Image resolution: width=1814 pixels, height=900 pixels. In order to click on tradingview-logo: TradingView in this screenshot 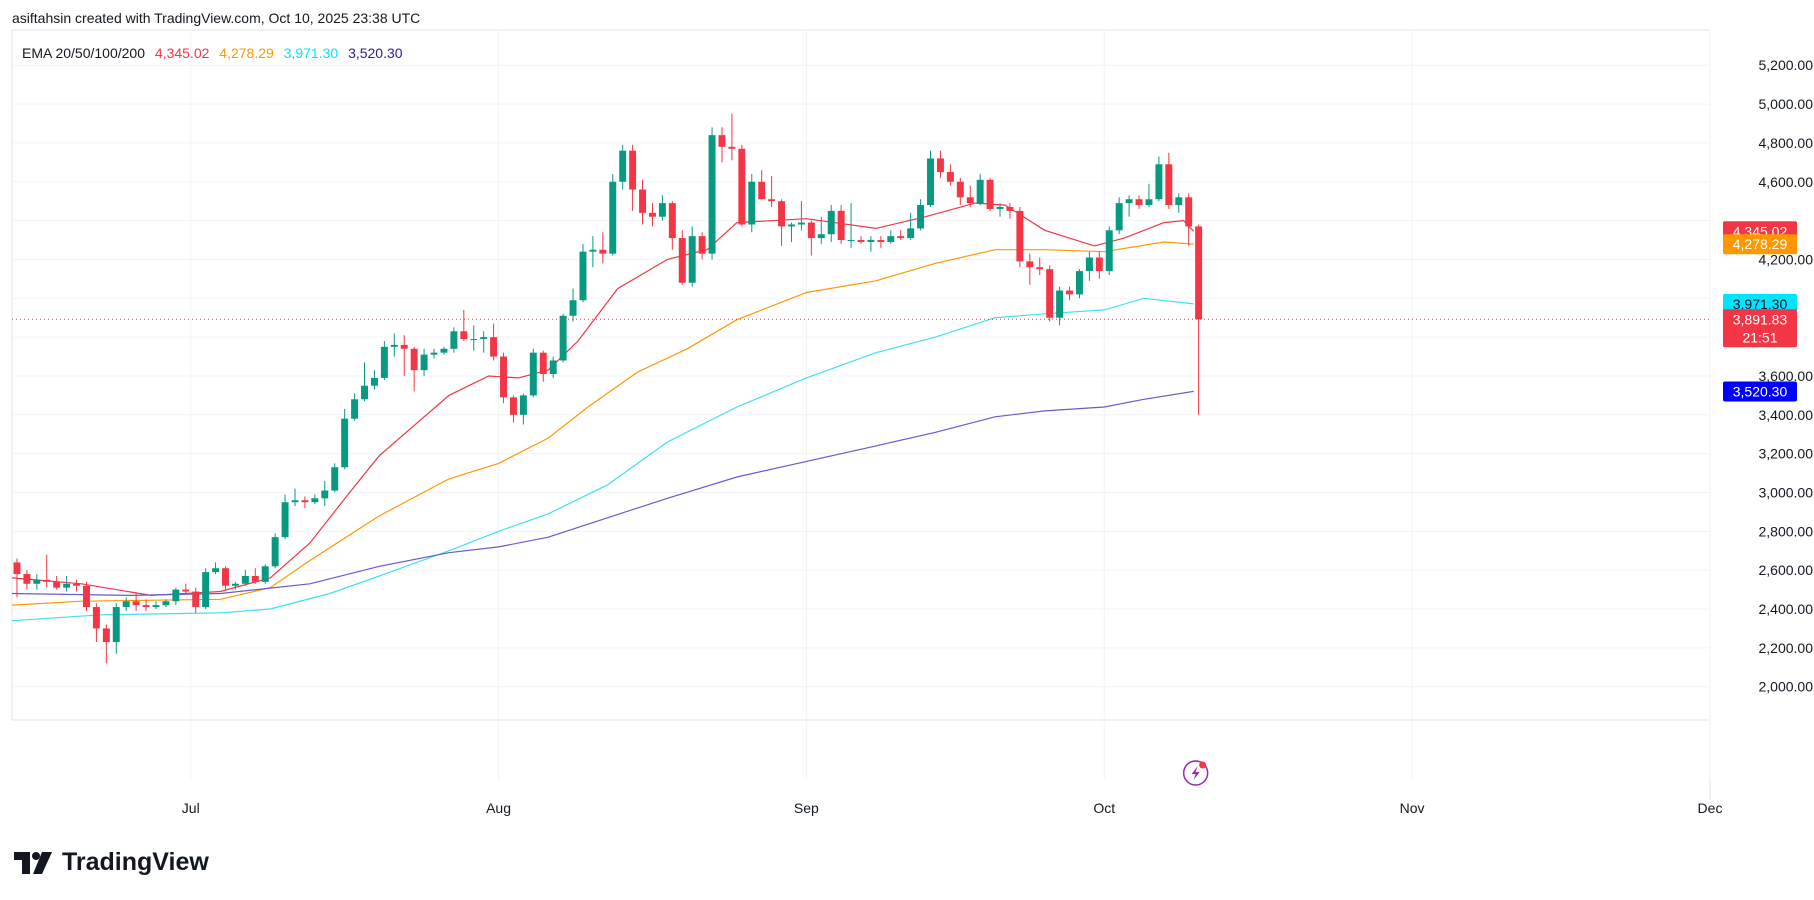, I will do `click(111, 862)`.